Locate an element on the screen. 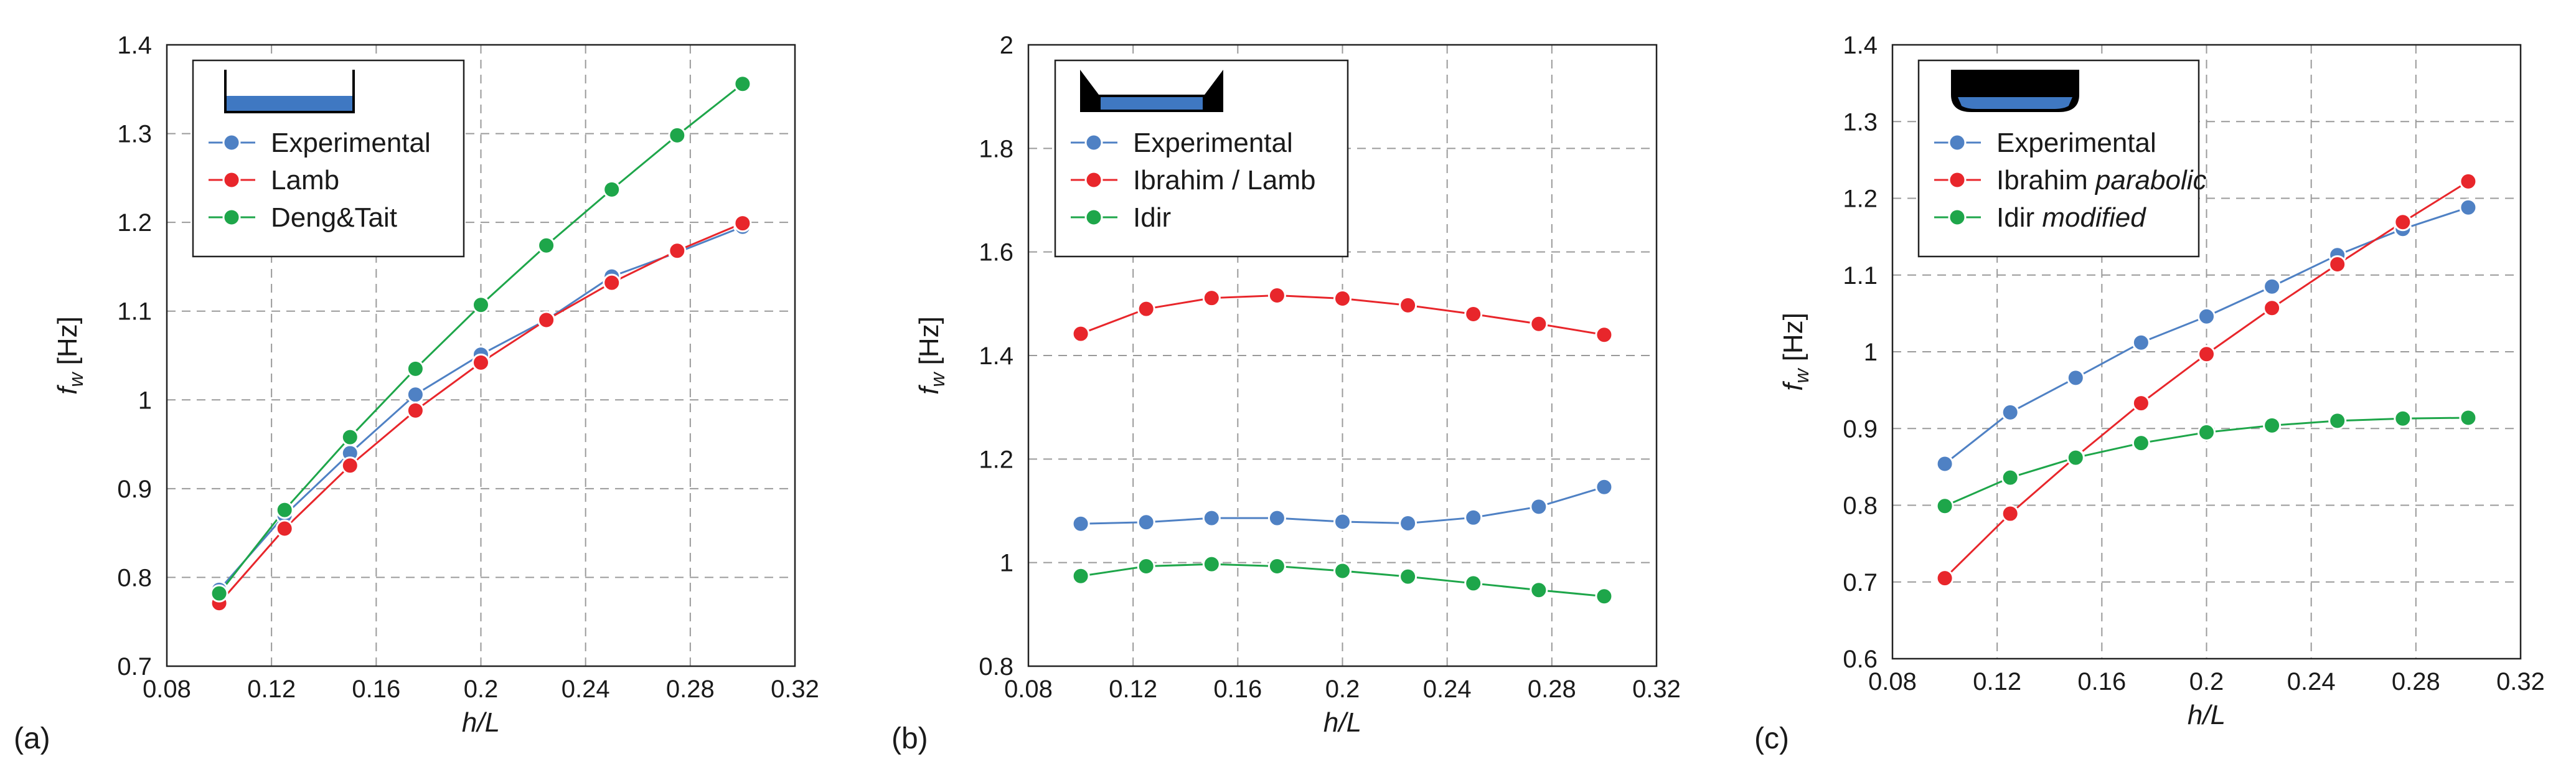 This screenshot has height=777, width=2576. legend: Experimental Lamb Deng&Tait is located at coordinates (328, 158).